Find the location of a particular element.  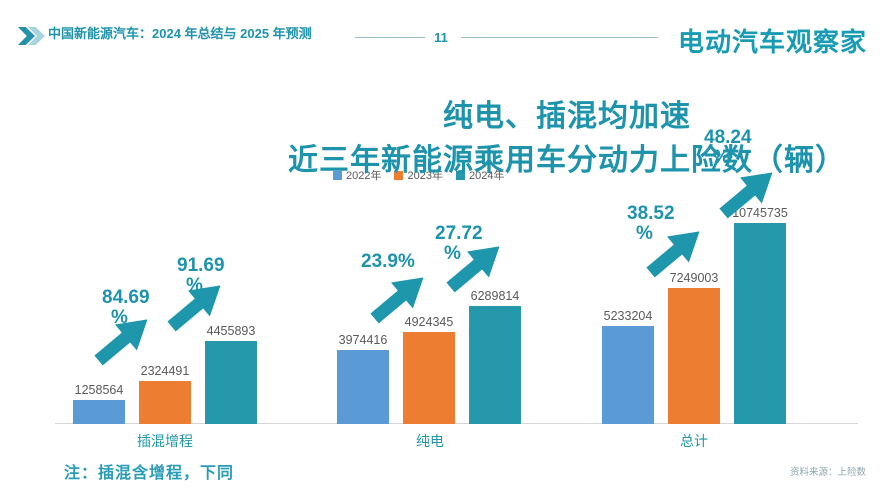

growth-percent-label: 48.24% is located at coordinates (728, 148).